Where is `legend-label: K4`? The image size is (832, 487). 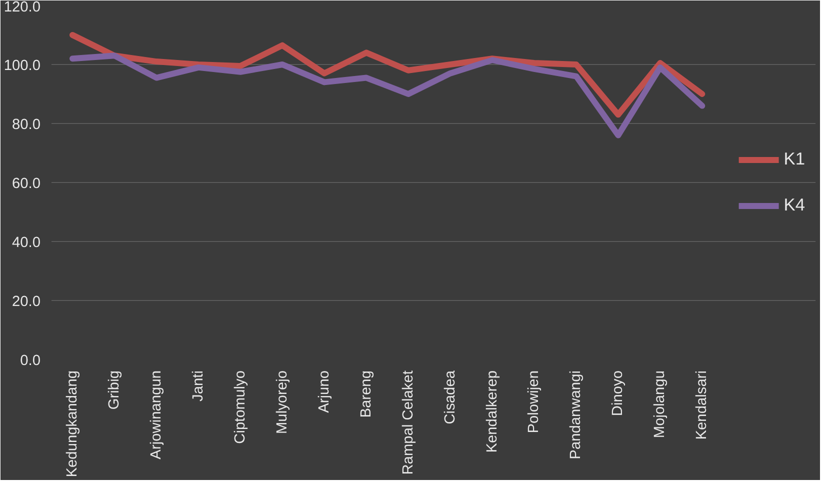
legend-label: K4 is located at coordinates (794, 205).